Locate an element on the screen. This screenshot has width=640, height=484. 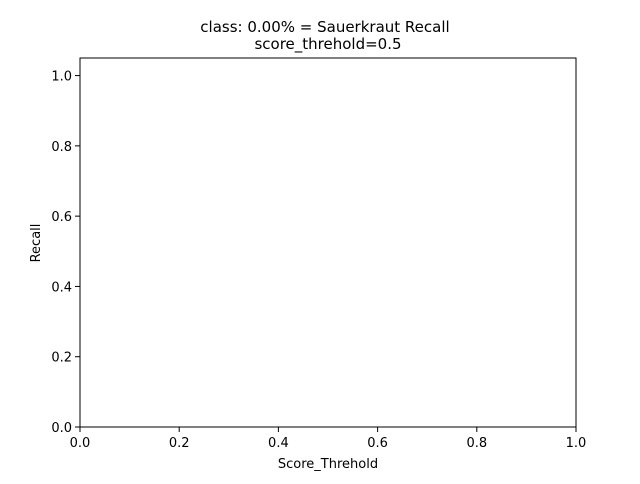
y-axis-label: Recall is located at coordinates (36, 243).